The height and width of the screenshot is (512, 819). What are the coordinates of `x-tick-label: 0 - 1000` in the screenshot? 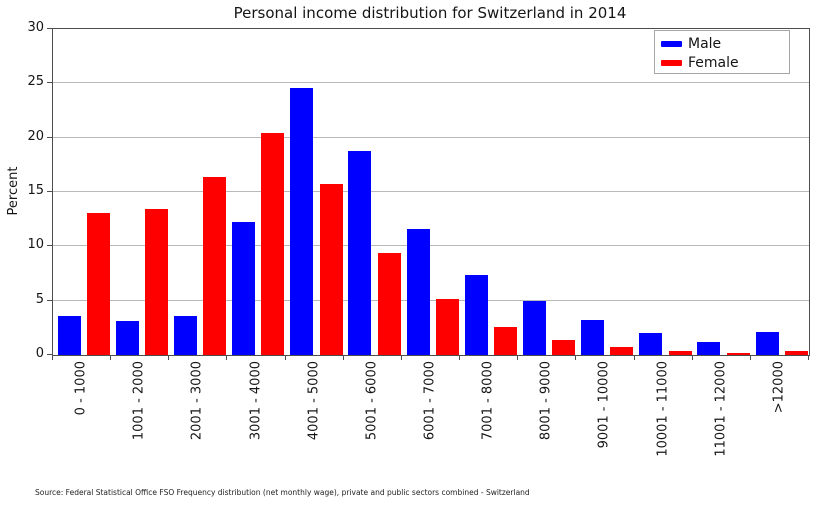 It's located at (81, 388).